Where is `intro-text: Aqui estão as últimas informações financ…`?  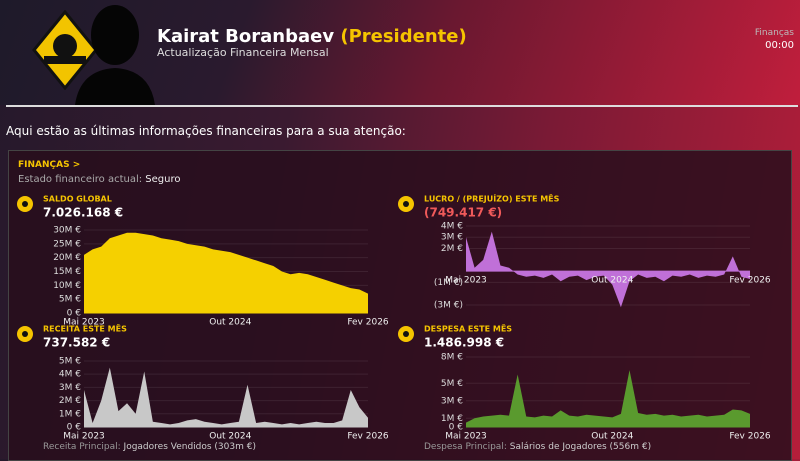 intro-text: Aqui estão as últimas informações financ… is located at coordinates (206, 131).